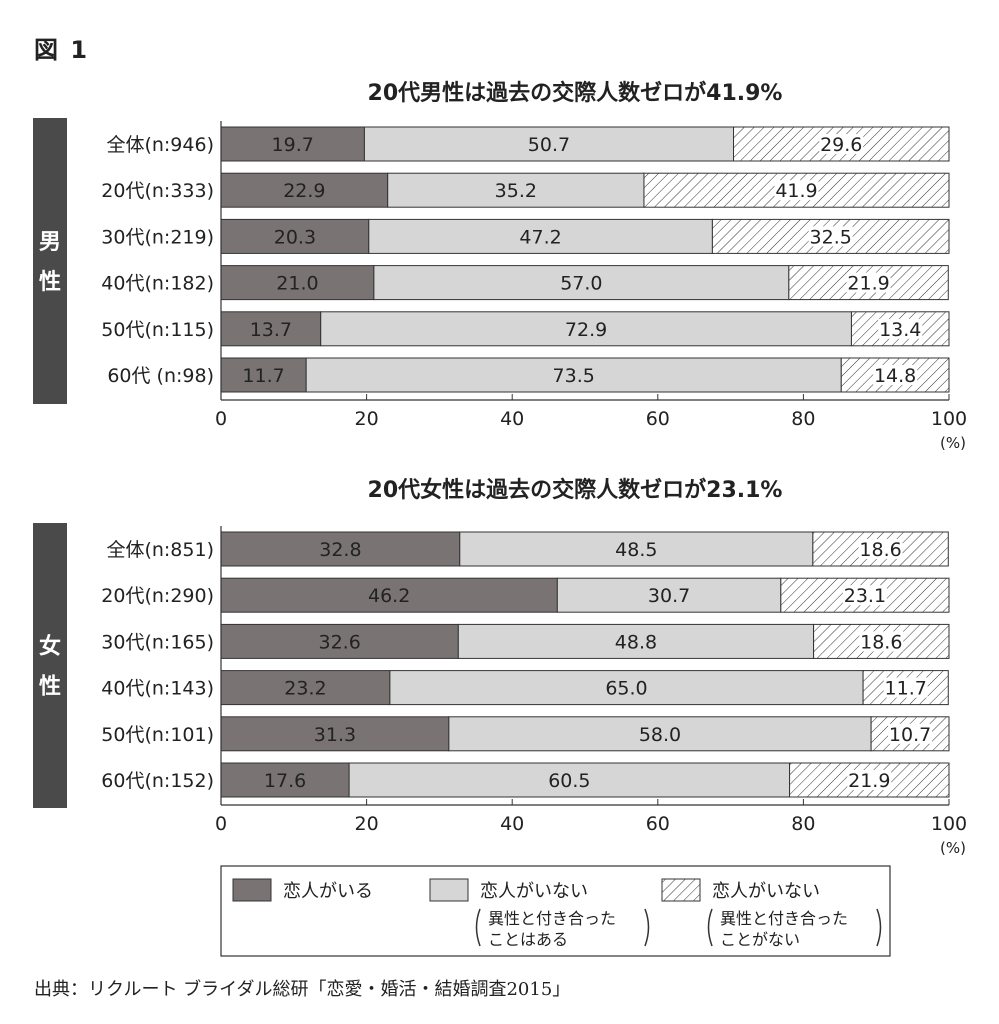  I want to click on figure-label: 図 1, so click(62, 50).